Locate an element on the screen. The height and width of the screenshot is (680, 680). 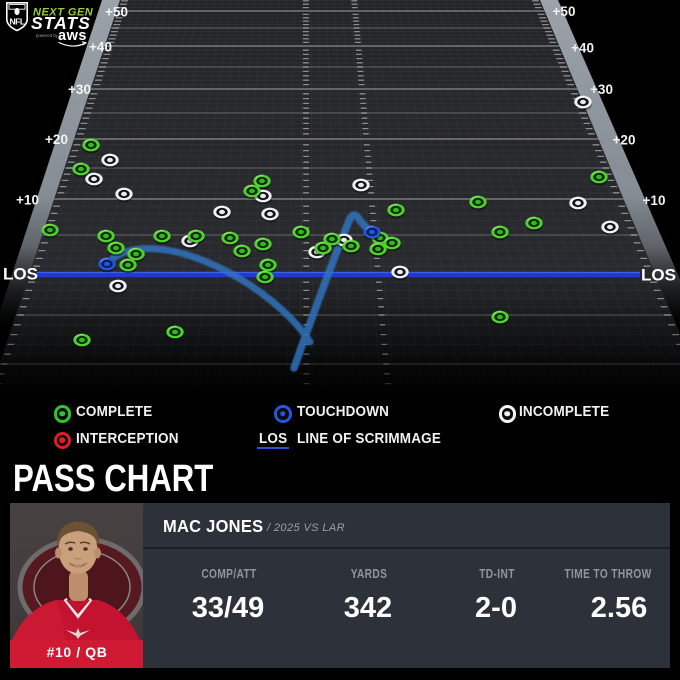
svg-text: STATS is located at coordinates (61, 23).